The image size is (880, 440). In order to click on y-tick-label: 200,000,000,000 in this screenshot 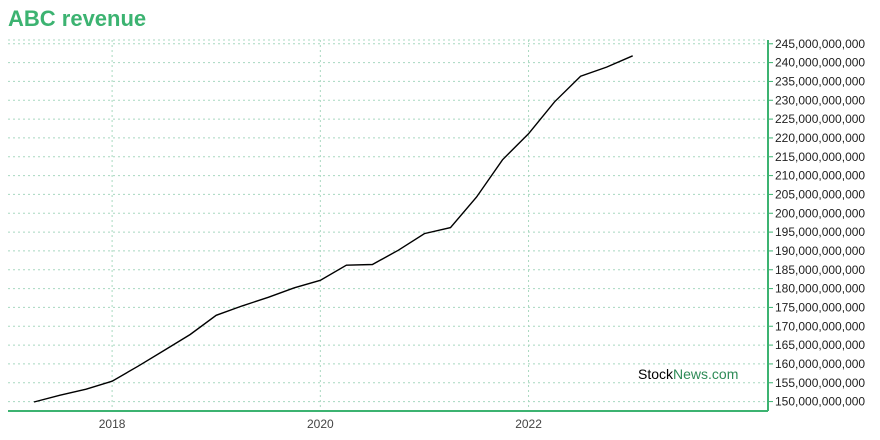, I will do `click(820, 213)`.